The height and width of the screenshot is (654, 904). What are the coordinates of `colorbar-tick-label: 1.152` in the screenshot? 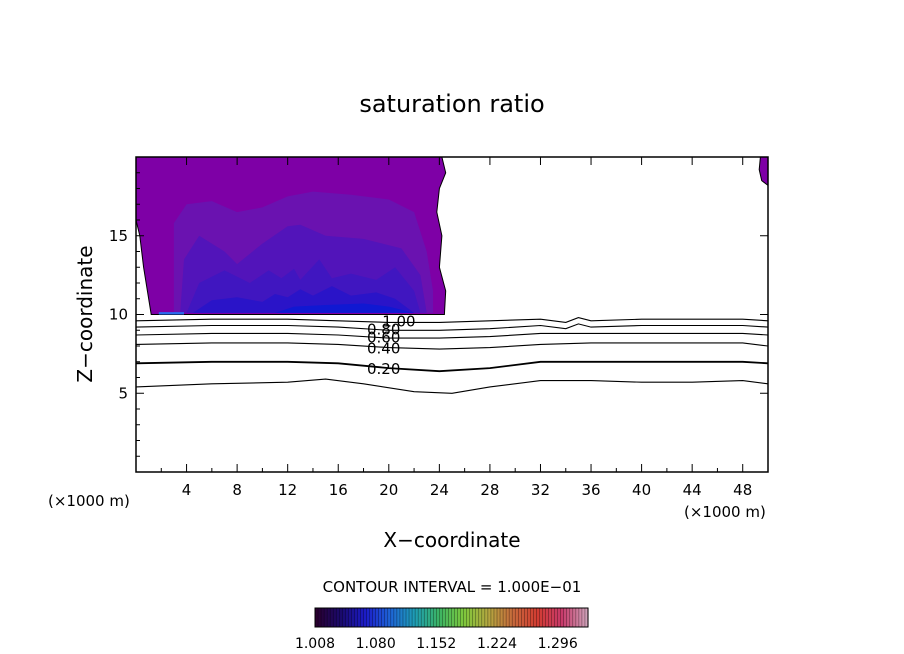 It's located at (436, 644).